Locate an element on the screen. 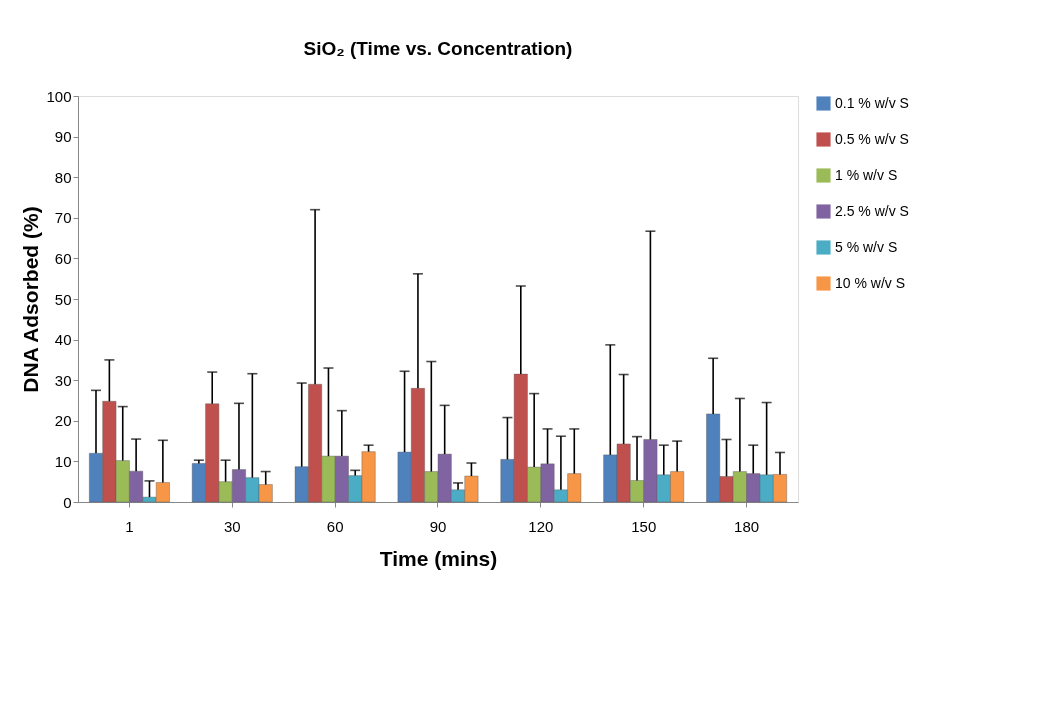 This screenshot has height=709, width=1040. y-tick-label: 70 is located at coordinates (63, 218).